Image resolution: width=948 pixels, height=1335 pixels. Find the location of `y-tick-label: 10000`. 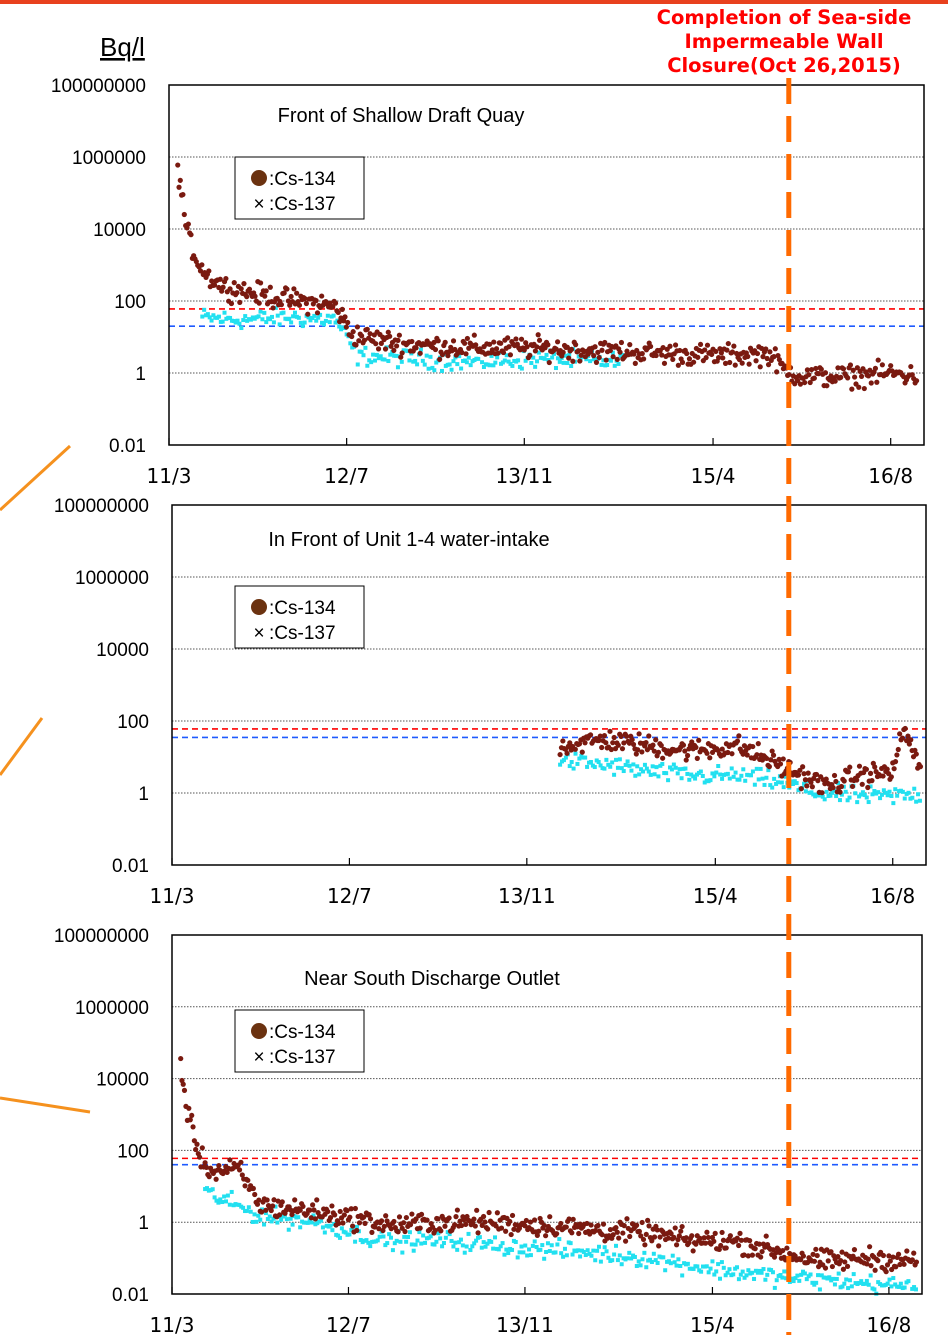

y-tick-label: 10000 is located at coordinates (122, 1080).